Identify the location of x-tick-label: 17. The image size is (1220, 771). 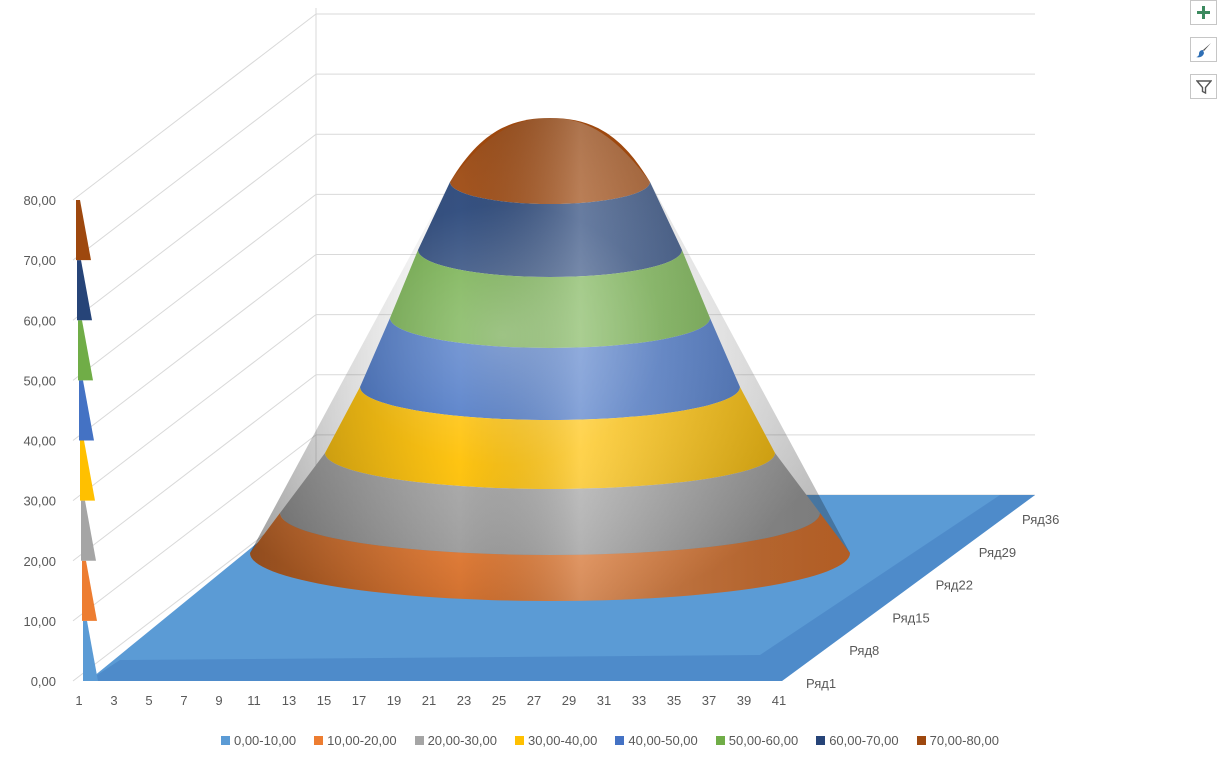
(359, 700).